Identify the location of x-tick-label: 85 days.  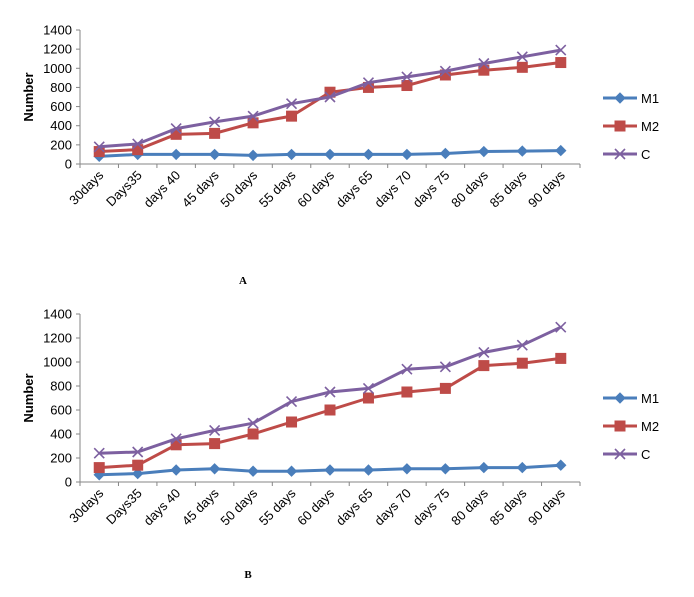
(508, 506).